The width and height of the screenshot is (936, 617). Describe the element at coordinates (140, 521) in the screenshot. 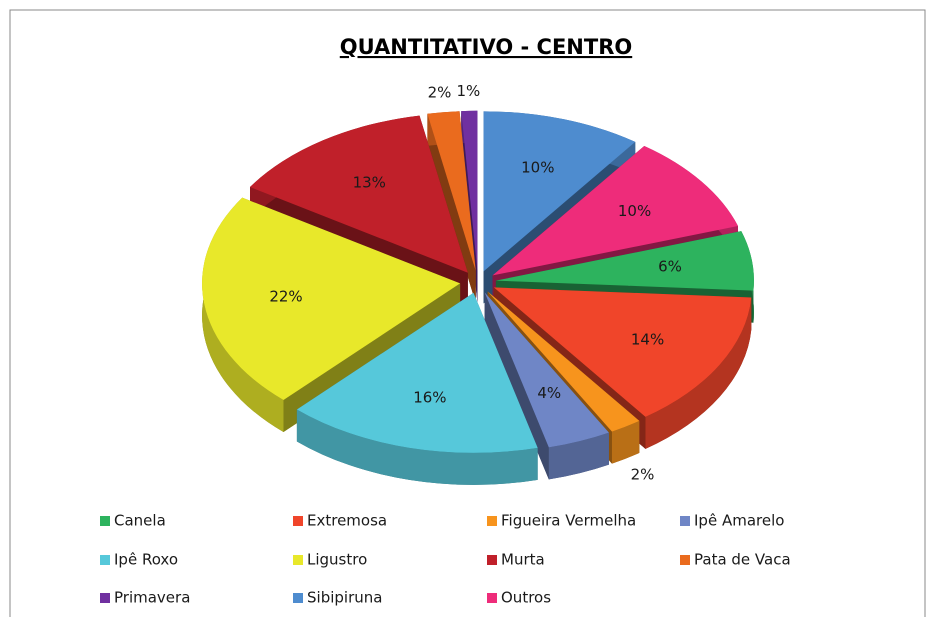

I see `legend-label: Canela` at that location.